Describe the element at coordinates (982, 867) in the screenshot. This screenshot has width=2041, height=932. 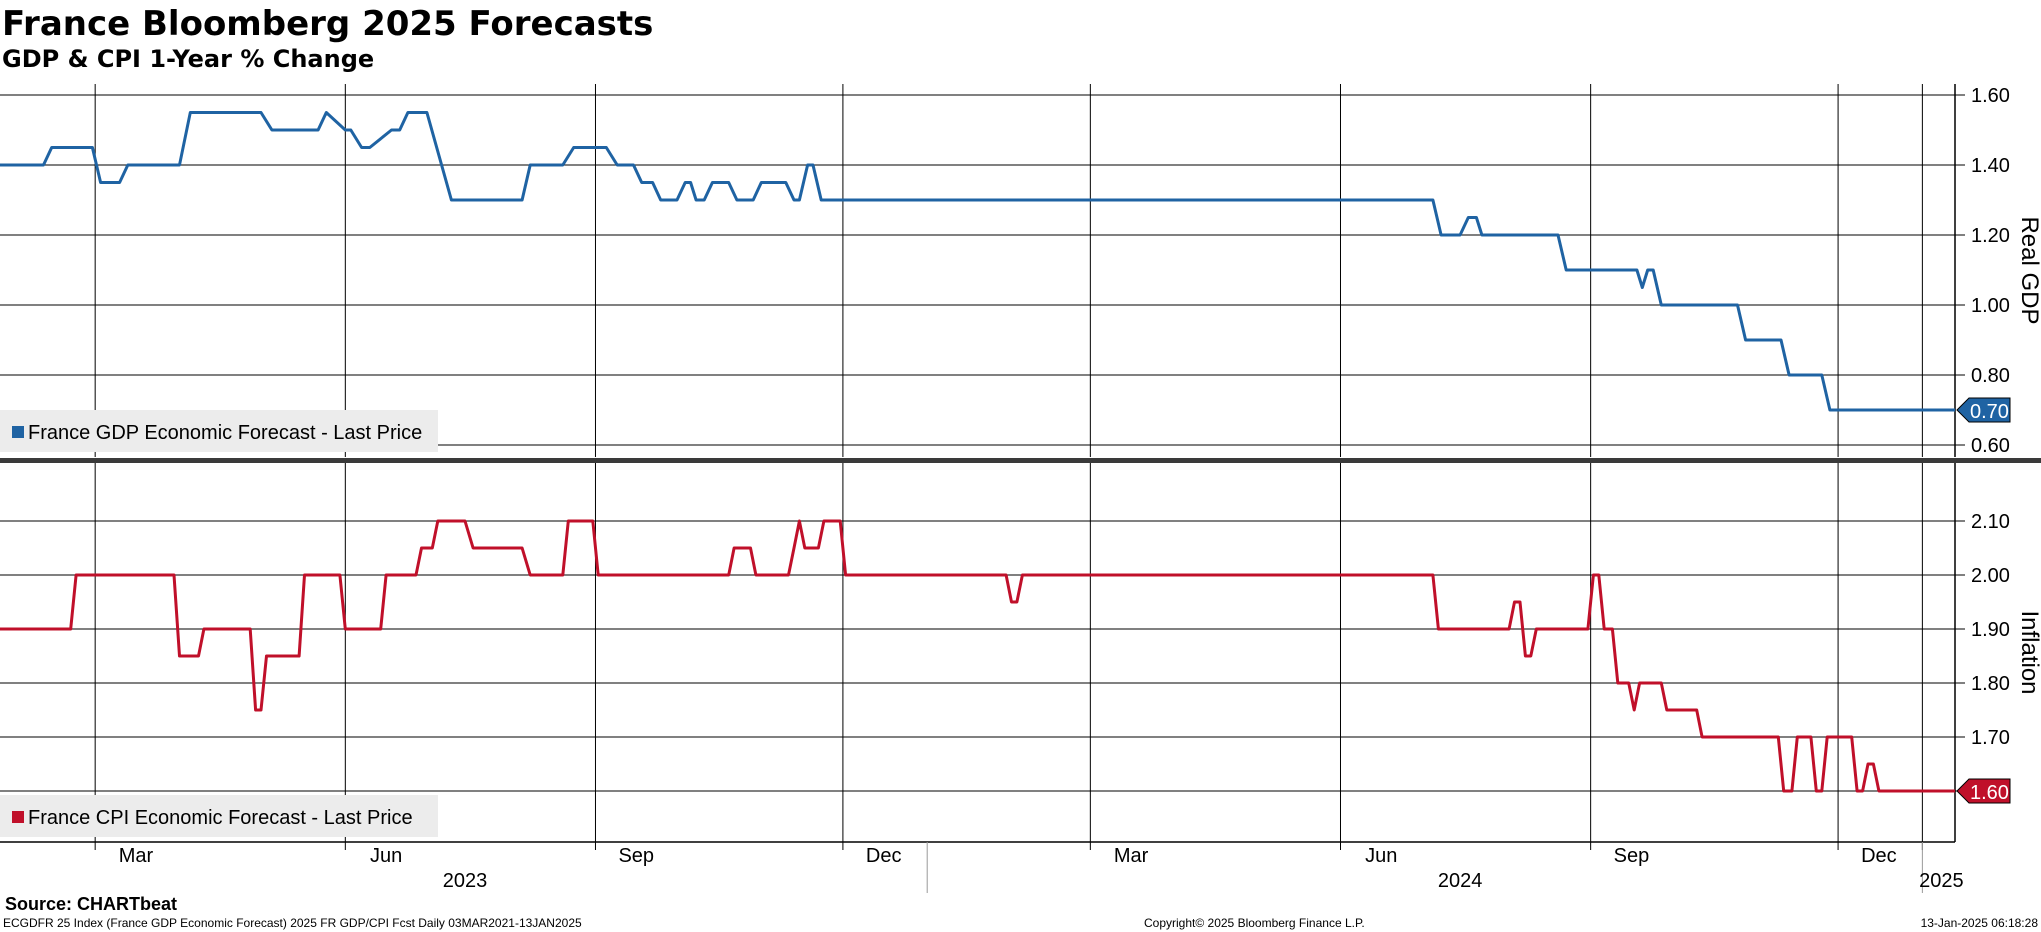
I see `x-axis: Mar Jun Sep Dec Mar Jun Sep Dec 2023 2024 2025` at that location.